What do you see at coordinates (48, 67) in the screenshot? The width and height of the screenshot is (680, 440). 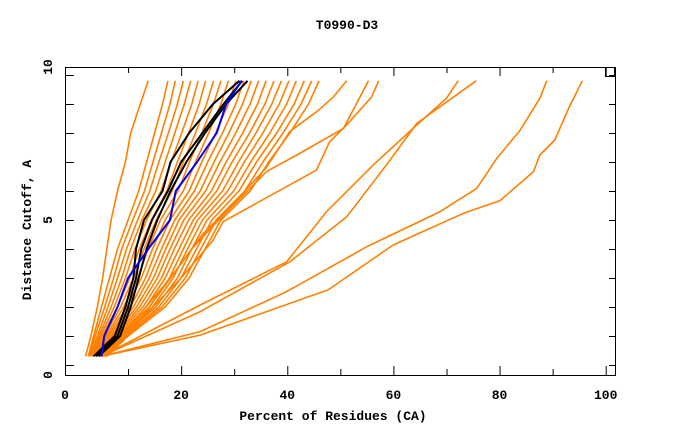 I see `y-tick-label: 10` at bounding box center [48, 67].